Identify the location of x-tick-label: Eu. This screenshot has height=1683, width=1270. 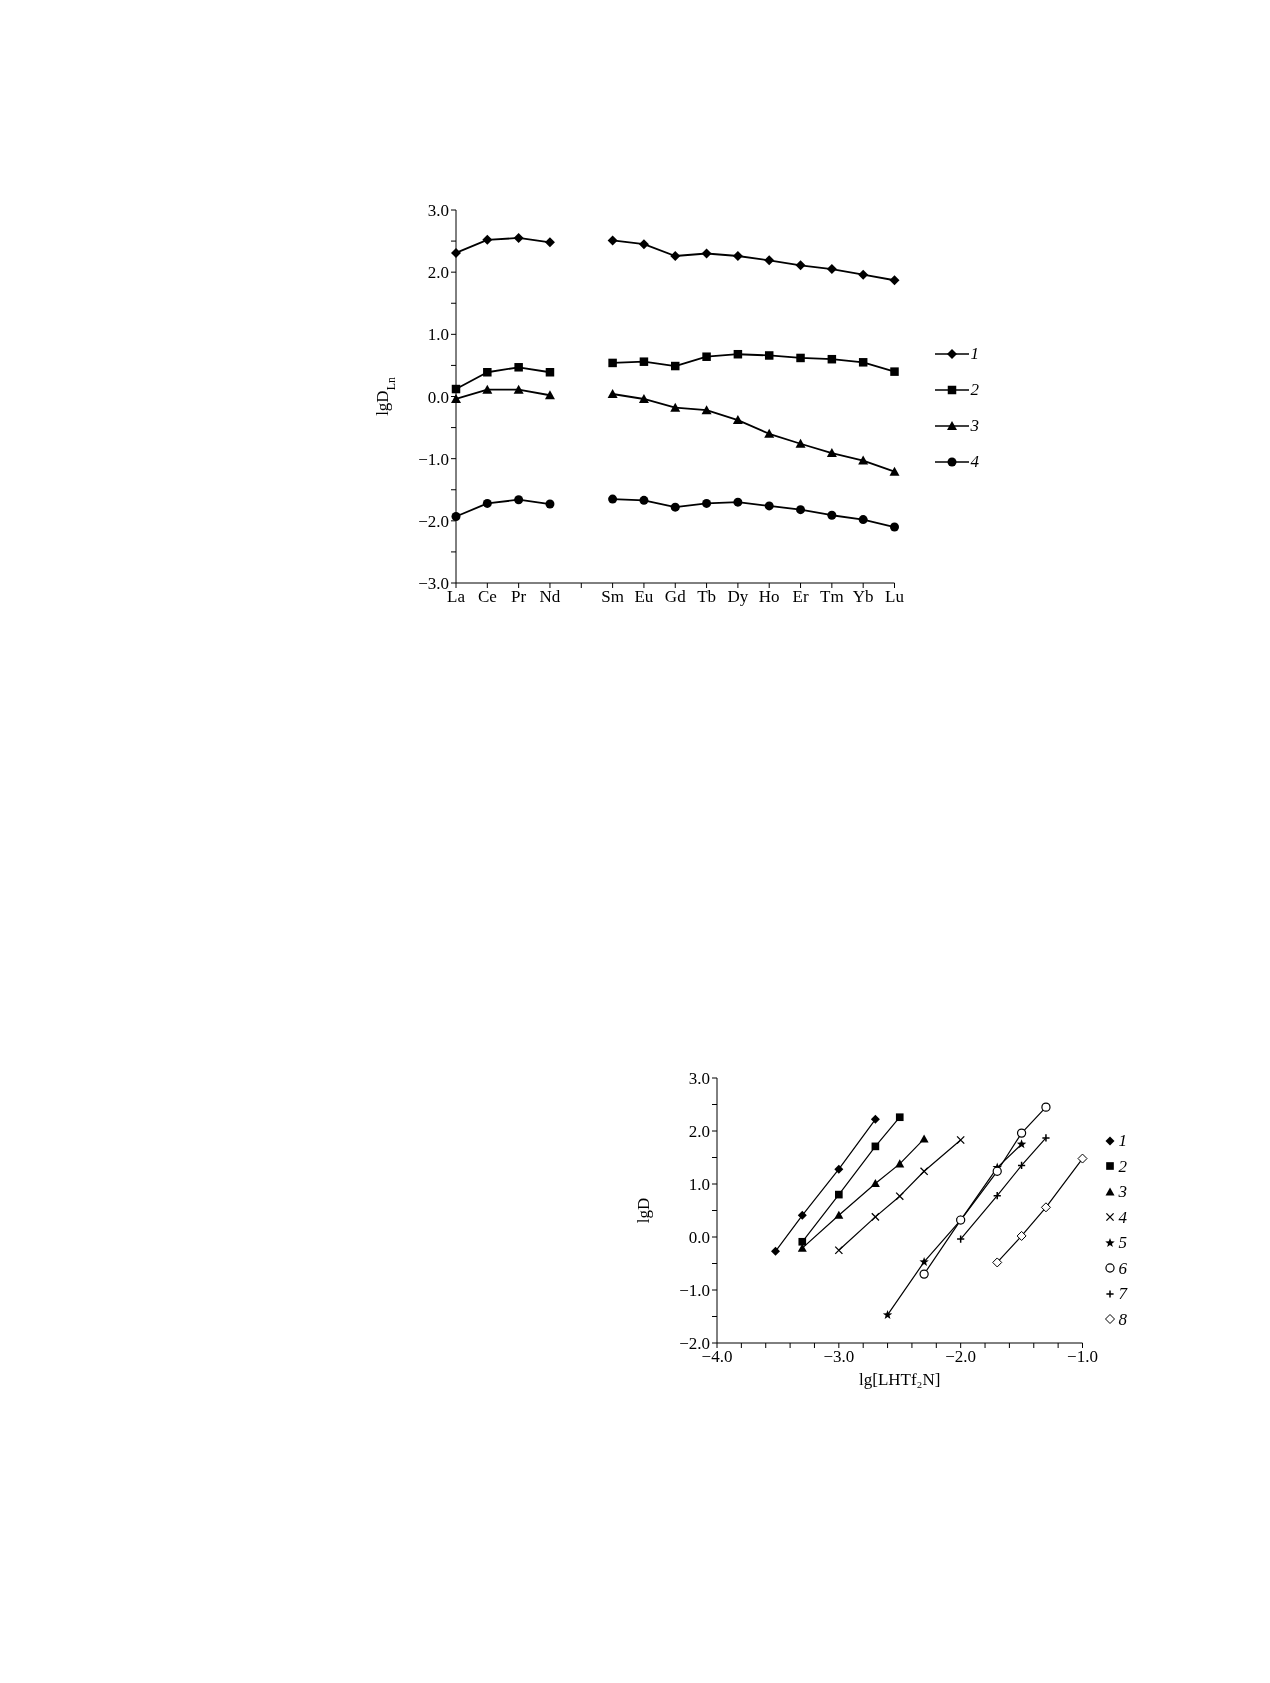
(644, 597).